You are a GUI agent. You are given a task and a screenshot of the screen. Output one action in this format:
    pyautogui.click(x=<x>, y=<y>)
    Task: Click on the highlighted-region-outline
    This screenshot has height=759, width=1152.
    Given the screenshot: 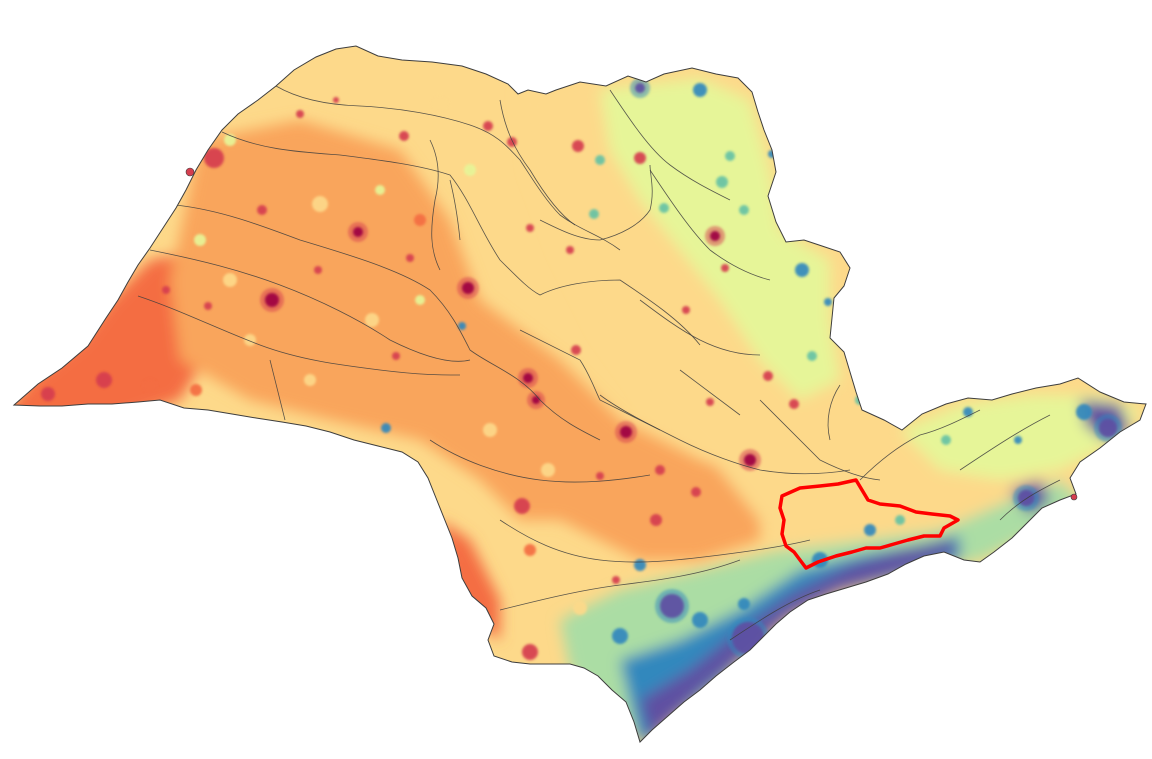 What is the action you would take?
    pyautogui.click(x=869, y=524)
    